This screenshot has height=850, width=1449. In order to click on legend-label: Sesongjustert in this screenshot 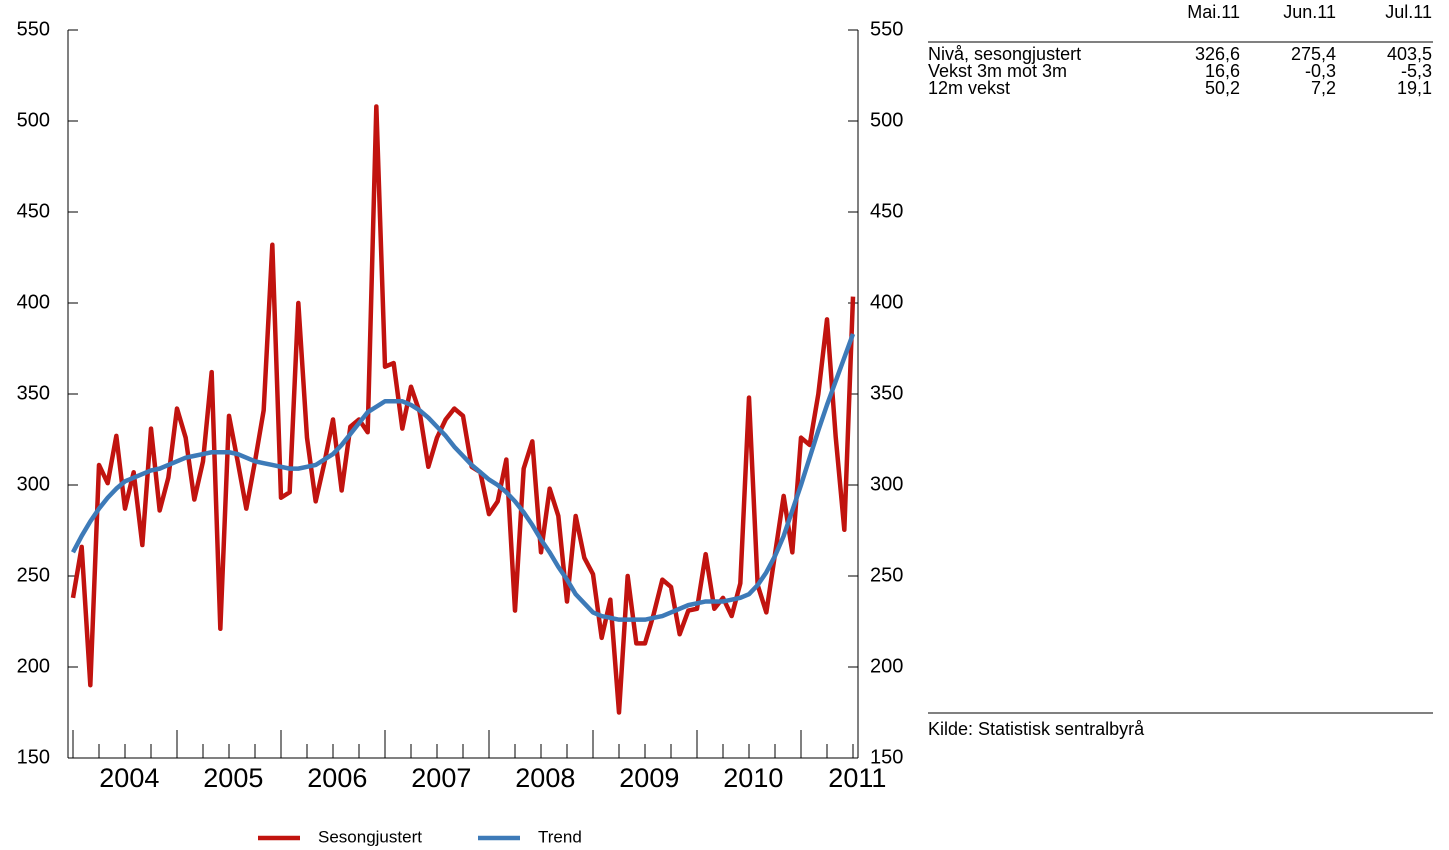, I will do `click(370, 836)`.